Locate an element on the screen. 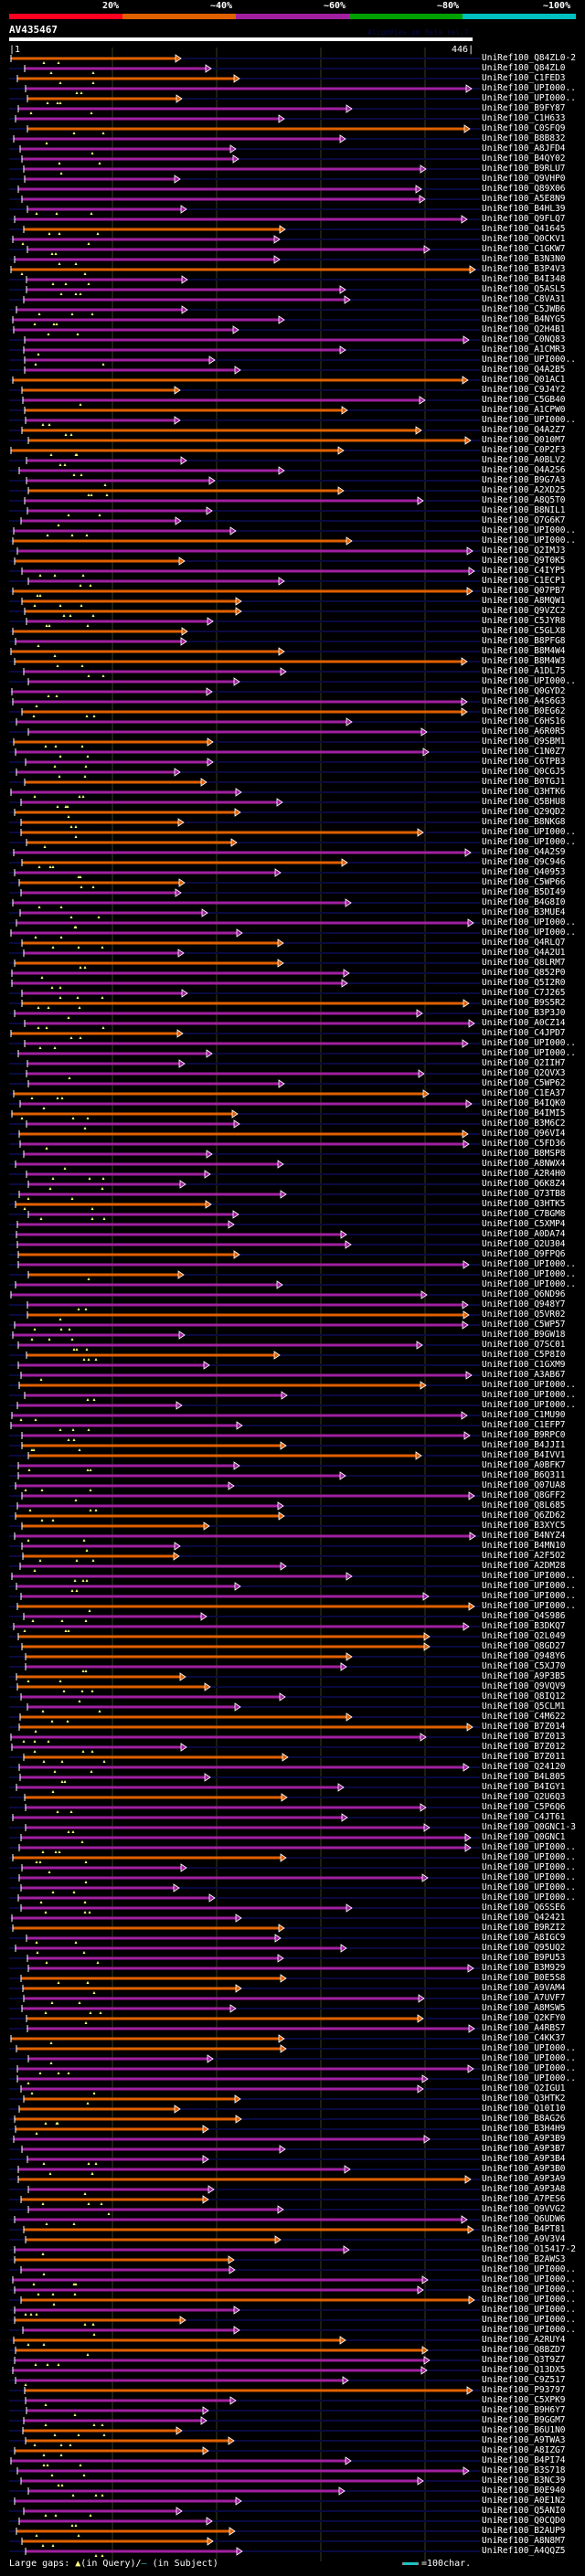 This screenshot has height=2576, width=585. hit-label: UniRef100_B9G7A3 is located at coordinates (524, 480).